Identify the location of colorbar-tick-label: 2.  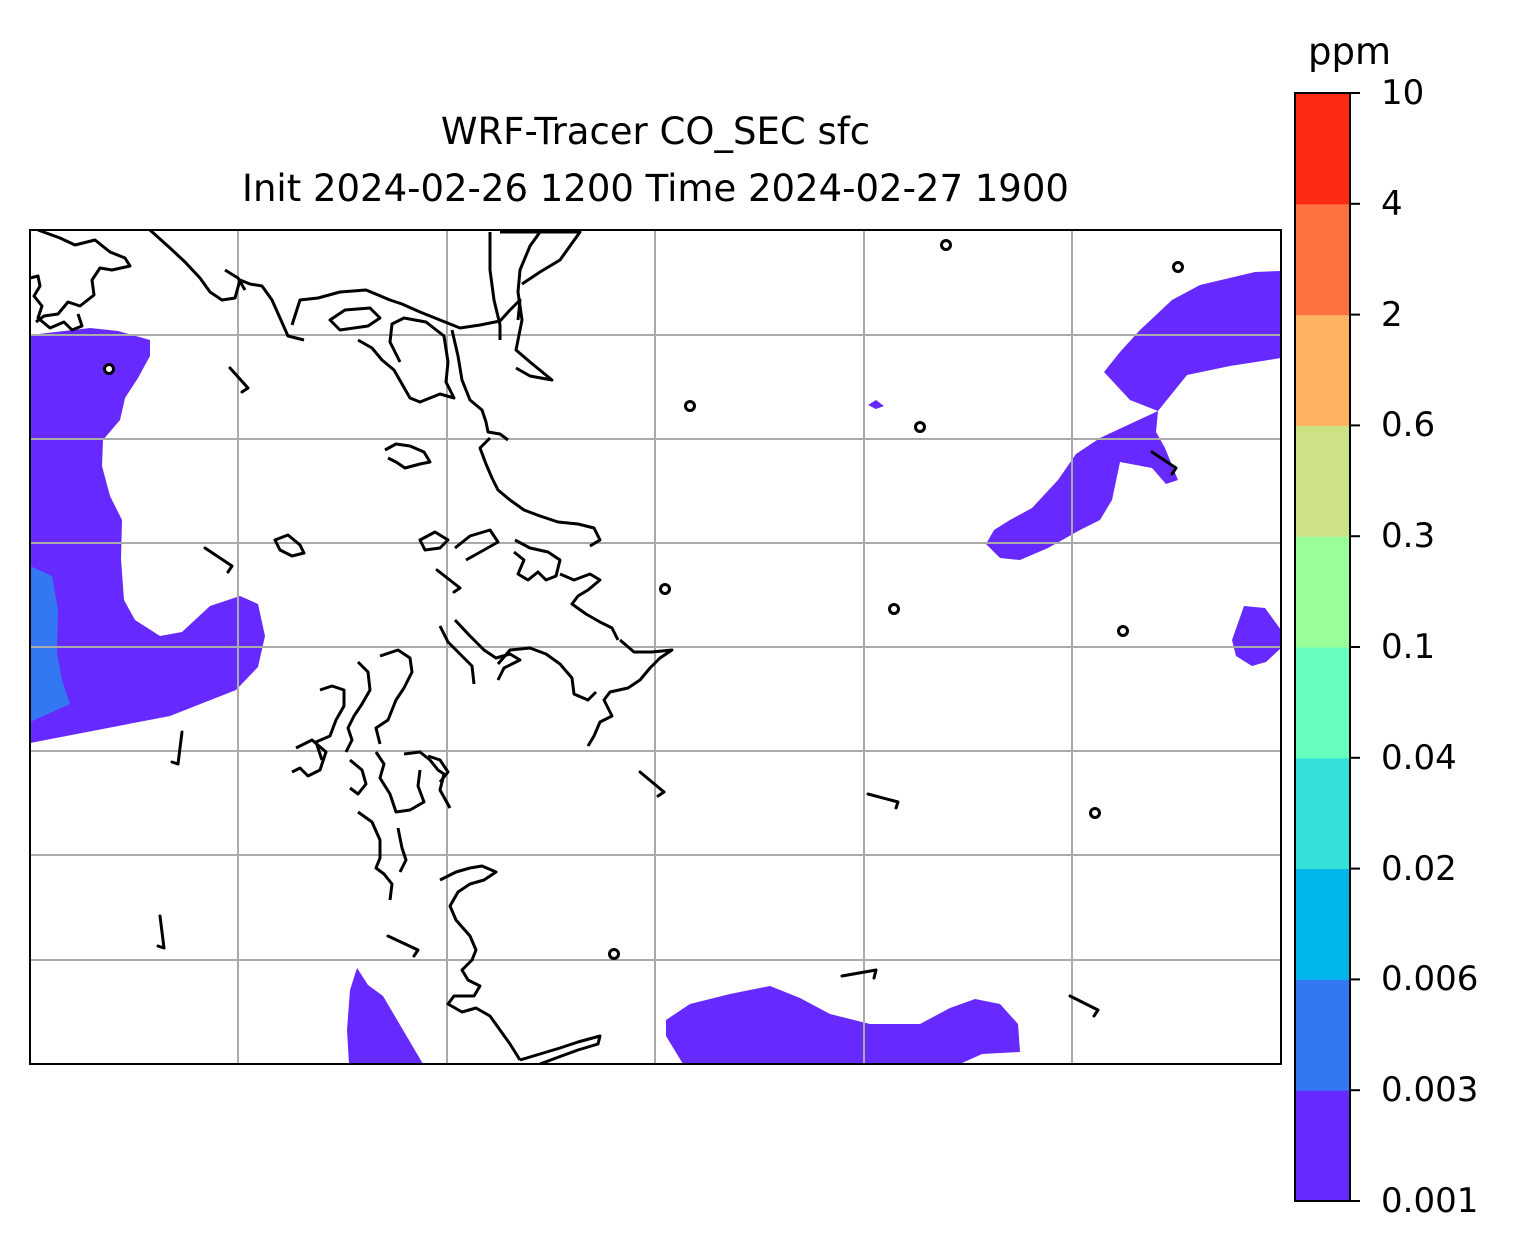
(1392, 314).